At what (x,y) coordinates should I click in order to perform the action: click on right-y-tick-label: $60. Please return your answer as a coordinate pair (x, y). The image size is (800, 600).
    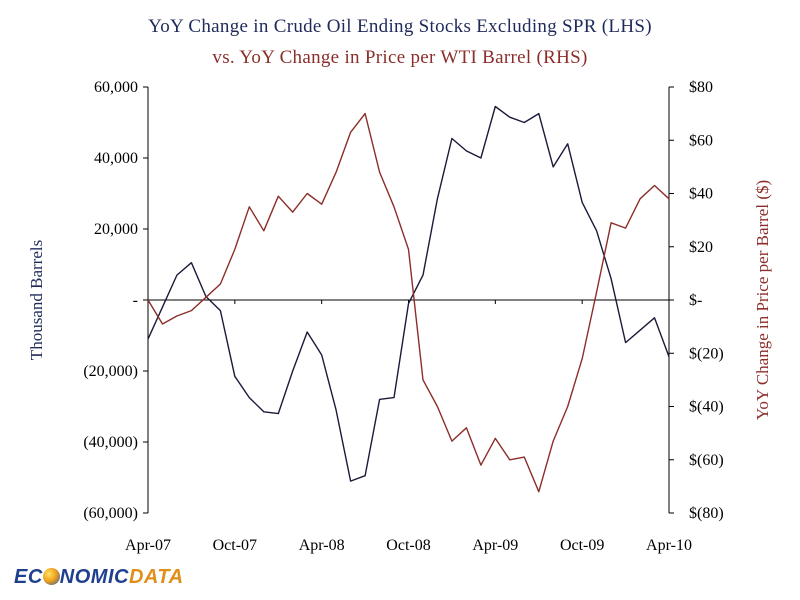
    Looking at the image, I should click on (701, 140).